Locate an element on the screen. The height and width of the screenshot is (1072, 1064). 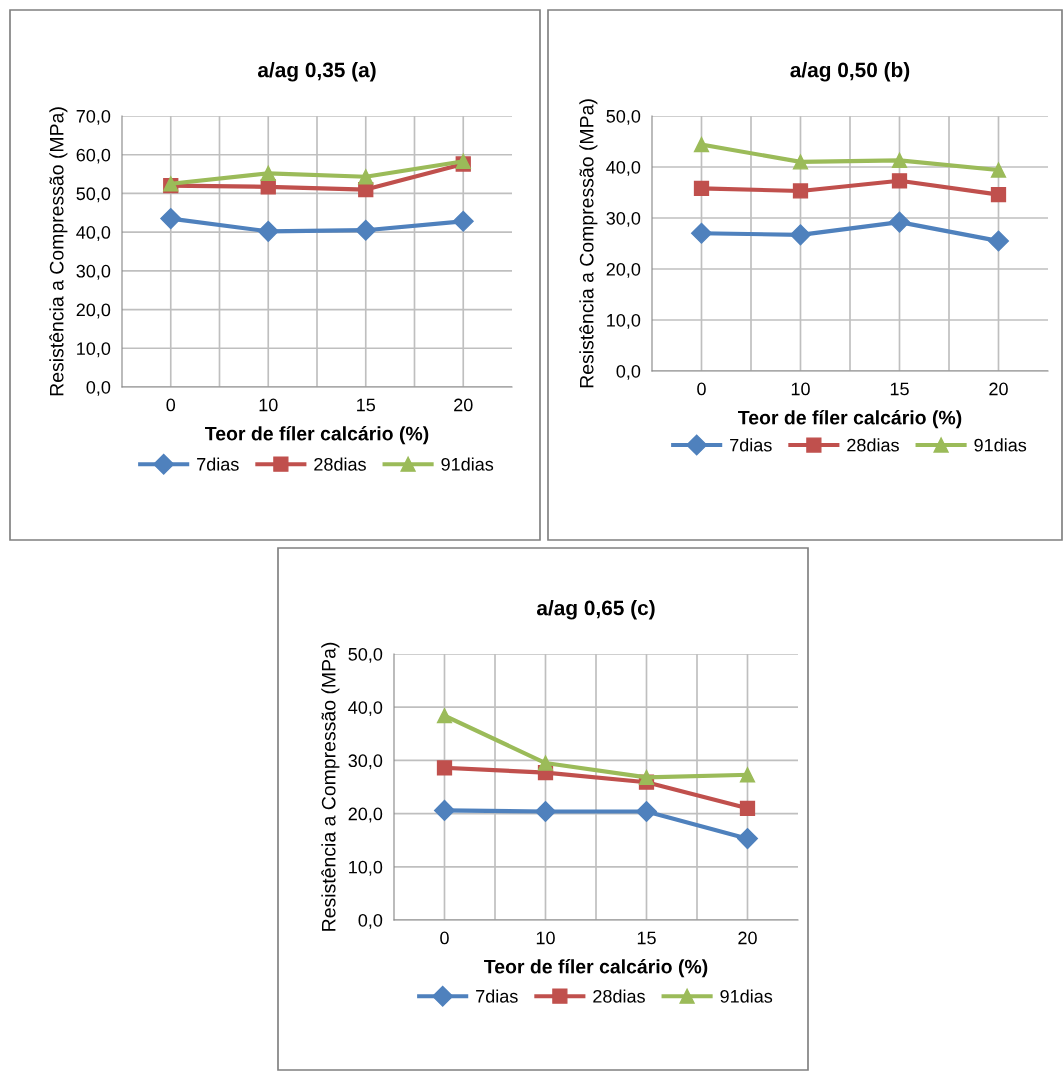
chart-title: a/ag 0,65 (c) is located at coordinates (595, 610).